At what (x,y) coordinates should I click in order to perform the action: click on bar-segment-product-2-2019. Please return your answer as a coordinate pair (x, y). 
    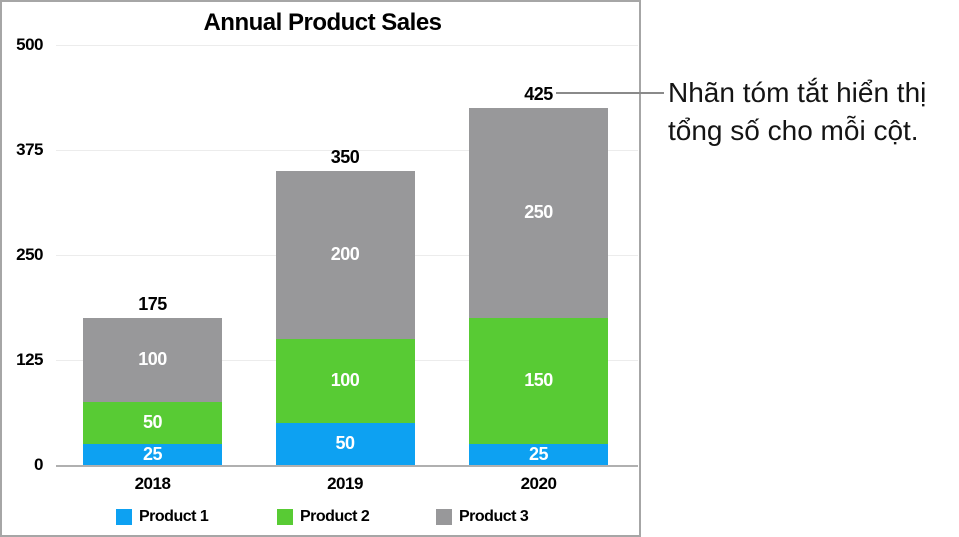
    Looking at the image, I should click on (345, 381).